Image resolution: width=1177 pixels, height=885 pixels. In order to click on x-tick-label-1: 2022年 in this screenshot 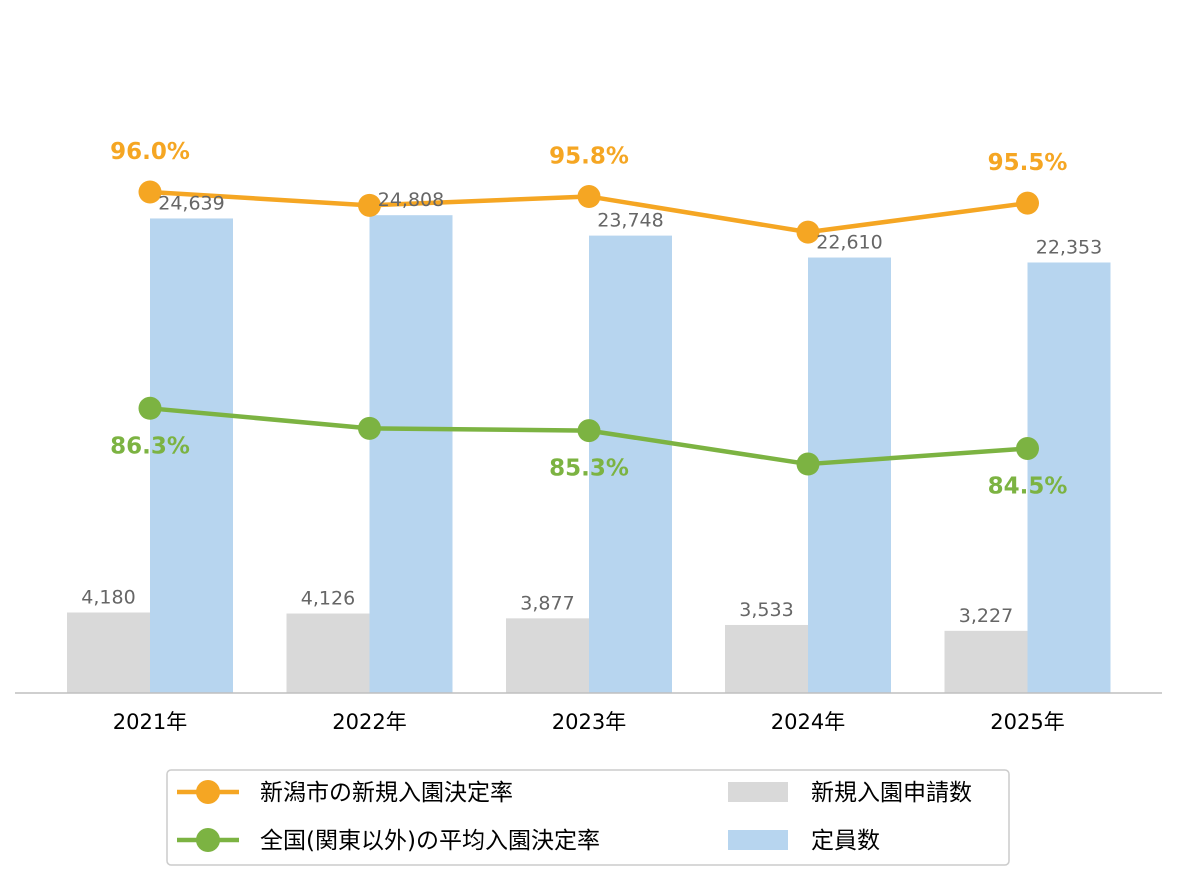, I will do `click(369, 722)`.